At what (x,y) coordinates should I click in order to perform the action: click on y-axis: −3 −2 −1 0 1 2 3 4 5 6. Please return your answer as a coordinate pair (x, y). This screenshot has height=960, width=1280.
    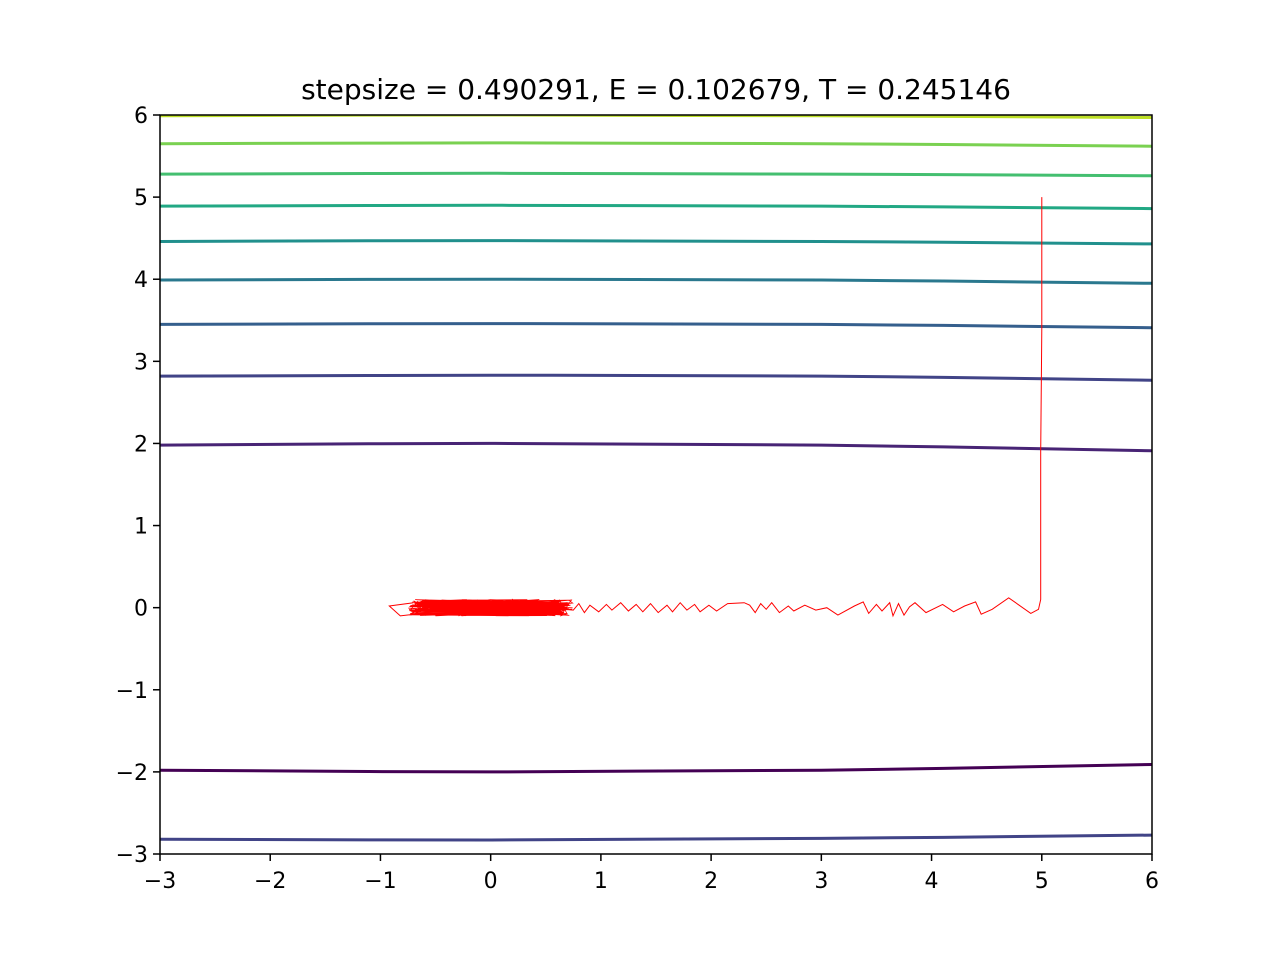
    Looking at the image, I should click on (138, 486).